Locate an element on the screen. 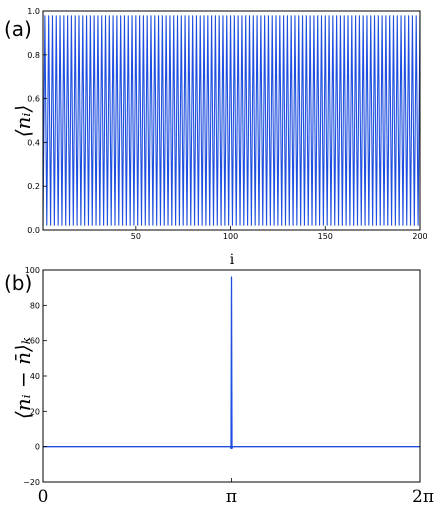 Image resolution: width=436 pixels, height=523 pixels. panel-a-y-tick-label: 0.2 is located at coordinates (33, 186).